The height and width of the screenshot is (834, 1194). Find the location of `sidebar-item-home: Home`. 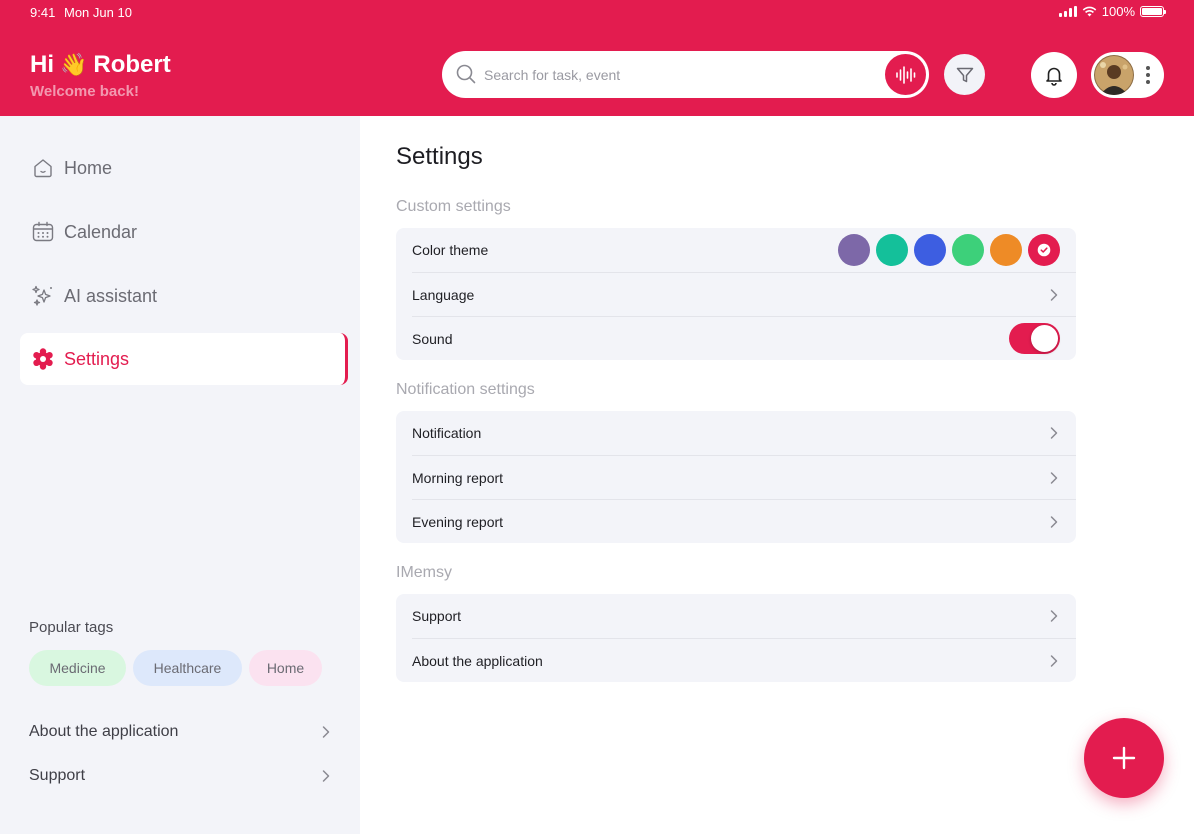

sidebar-item-home: Home is located at coordinates (184, 168).